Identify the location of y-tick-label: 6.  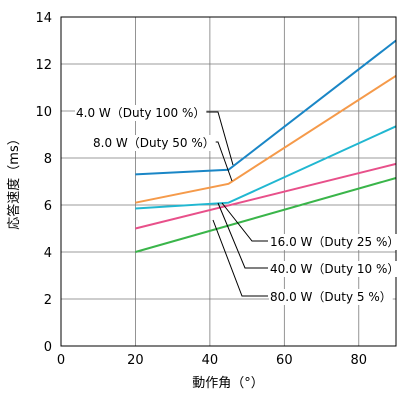
(48, 206).